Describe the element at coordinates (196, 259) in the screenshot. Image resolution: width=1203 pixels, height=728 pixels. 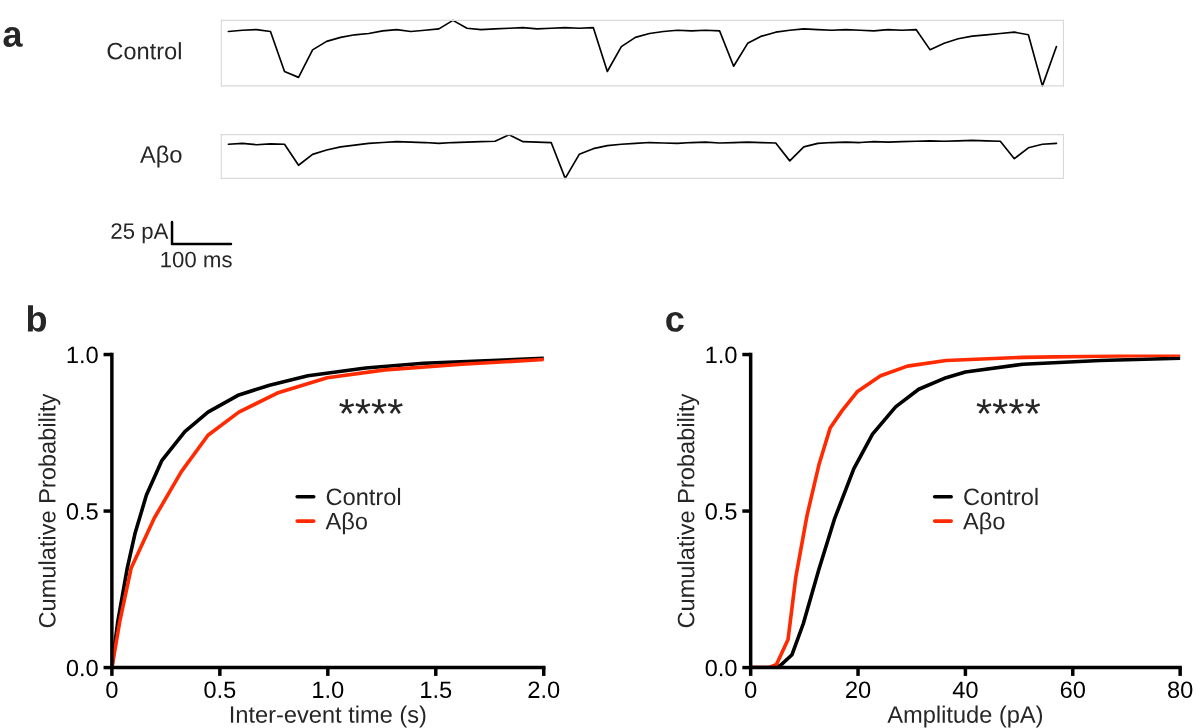
I see `text: 100 ms` at that location.